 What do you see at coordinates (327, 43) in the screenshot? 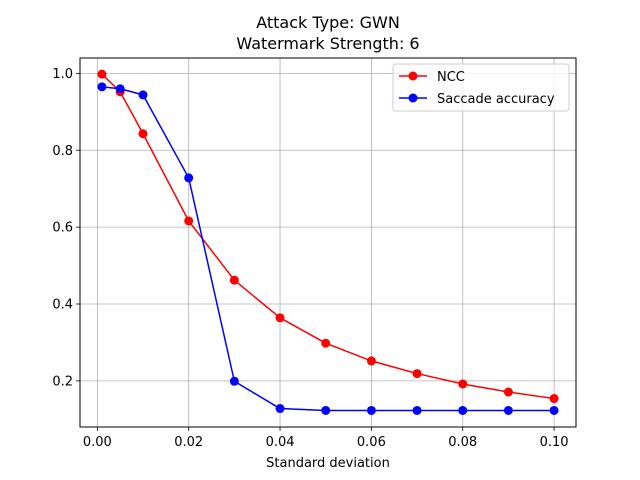
I see `chart-title-line-2: Watermark Strength: 6` at bounding box center [327, 43].